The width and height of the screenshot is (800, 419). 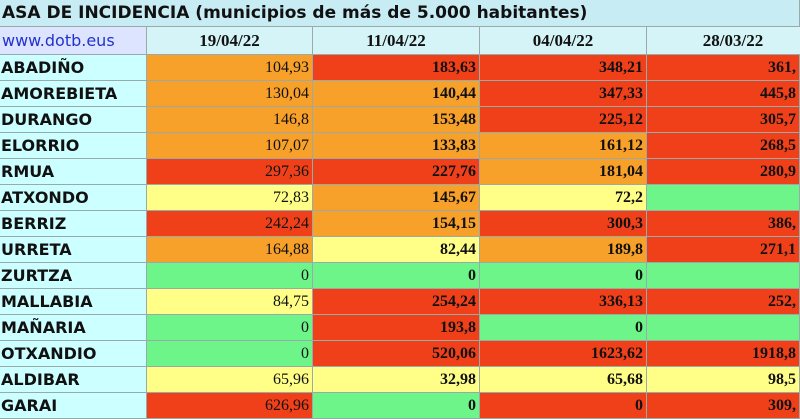 What do you see at coordinates (396, 41) in the screenshot?
I see `date-header: 11/04/22` at bounding box center [396, 41].